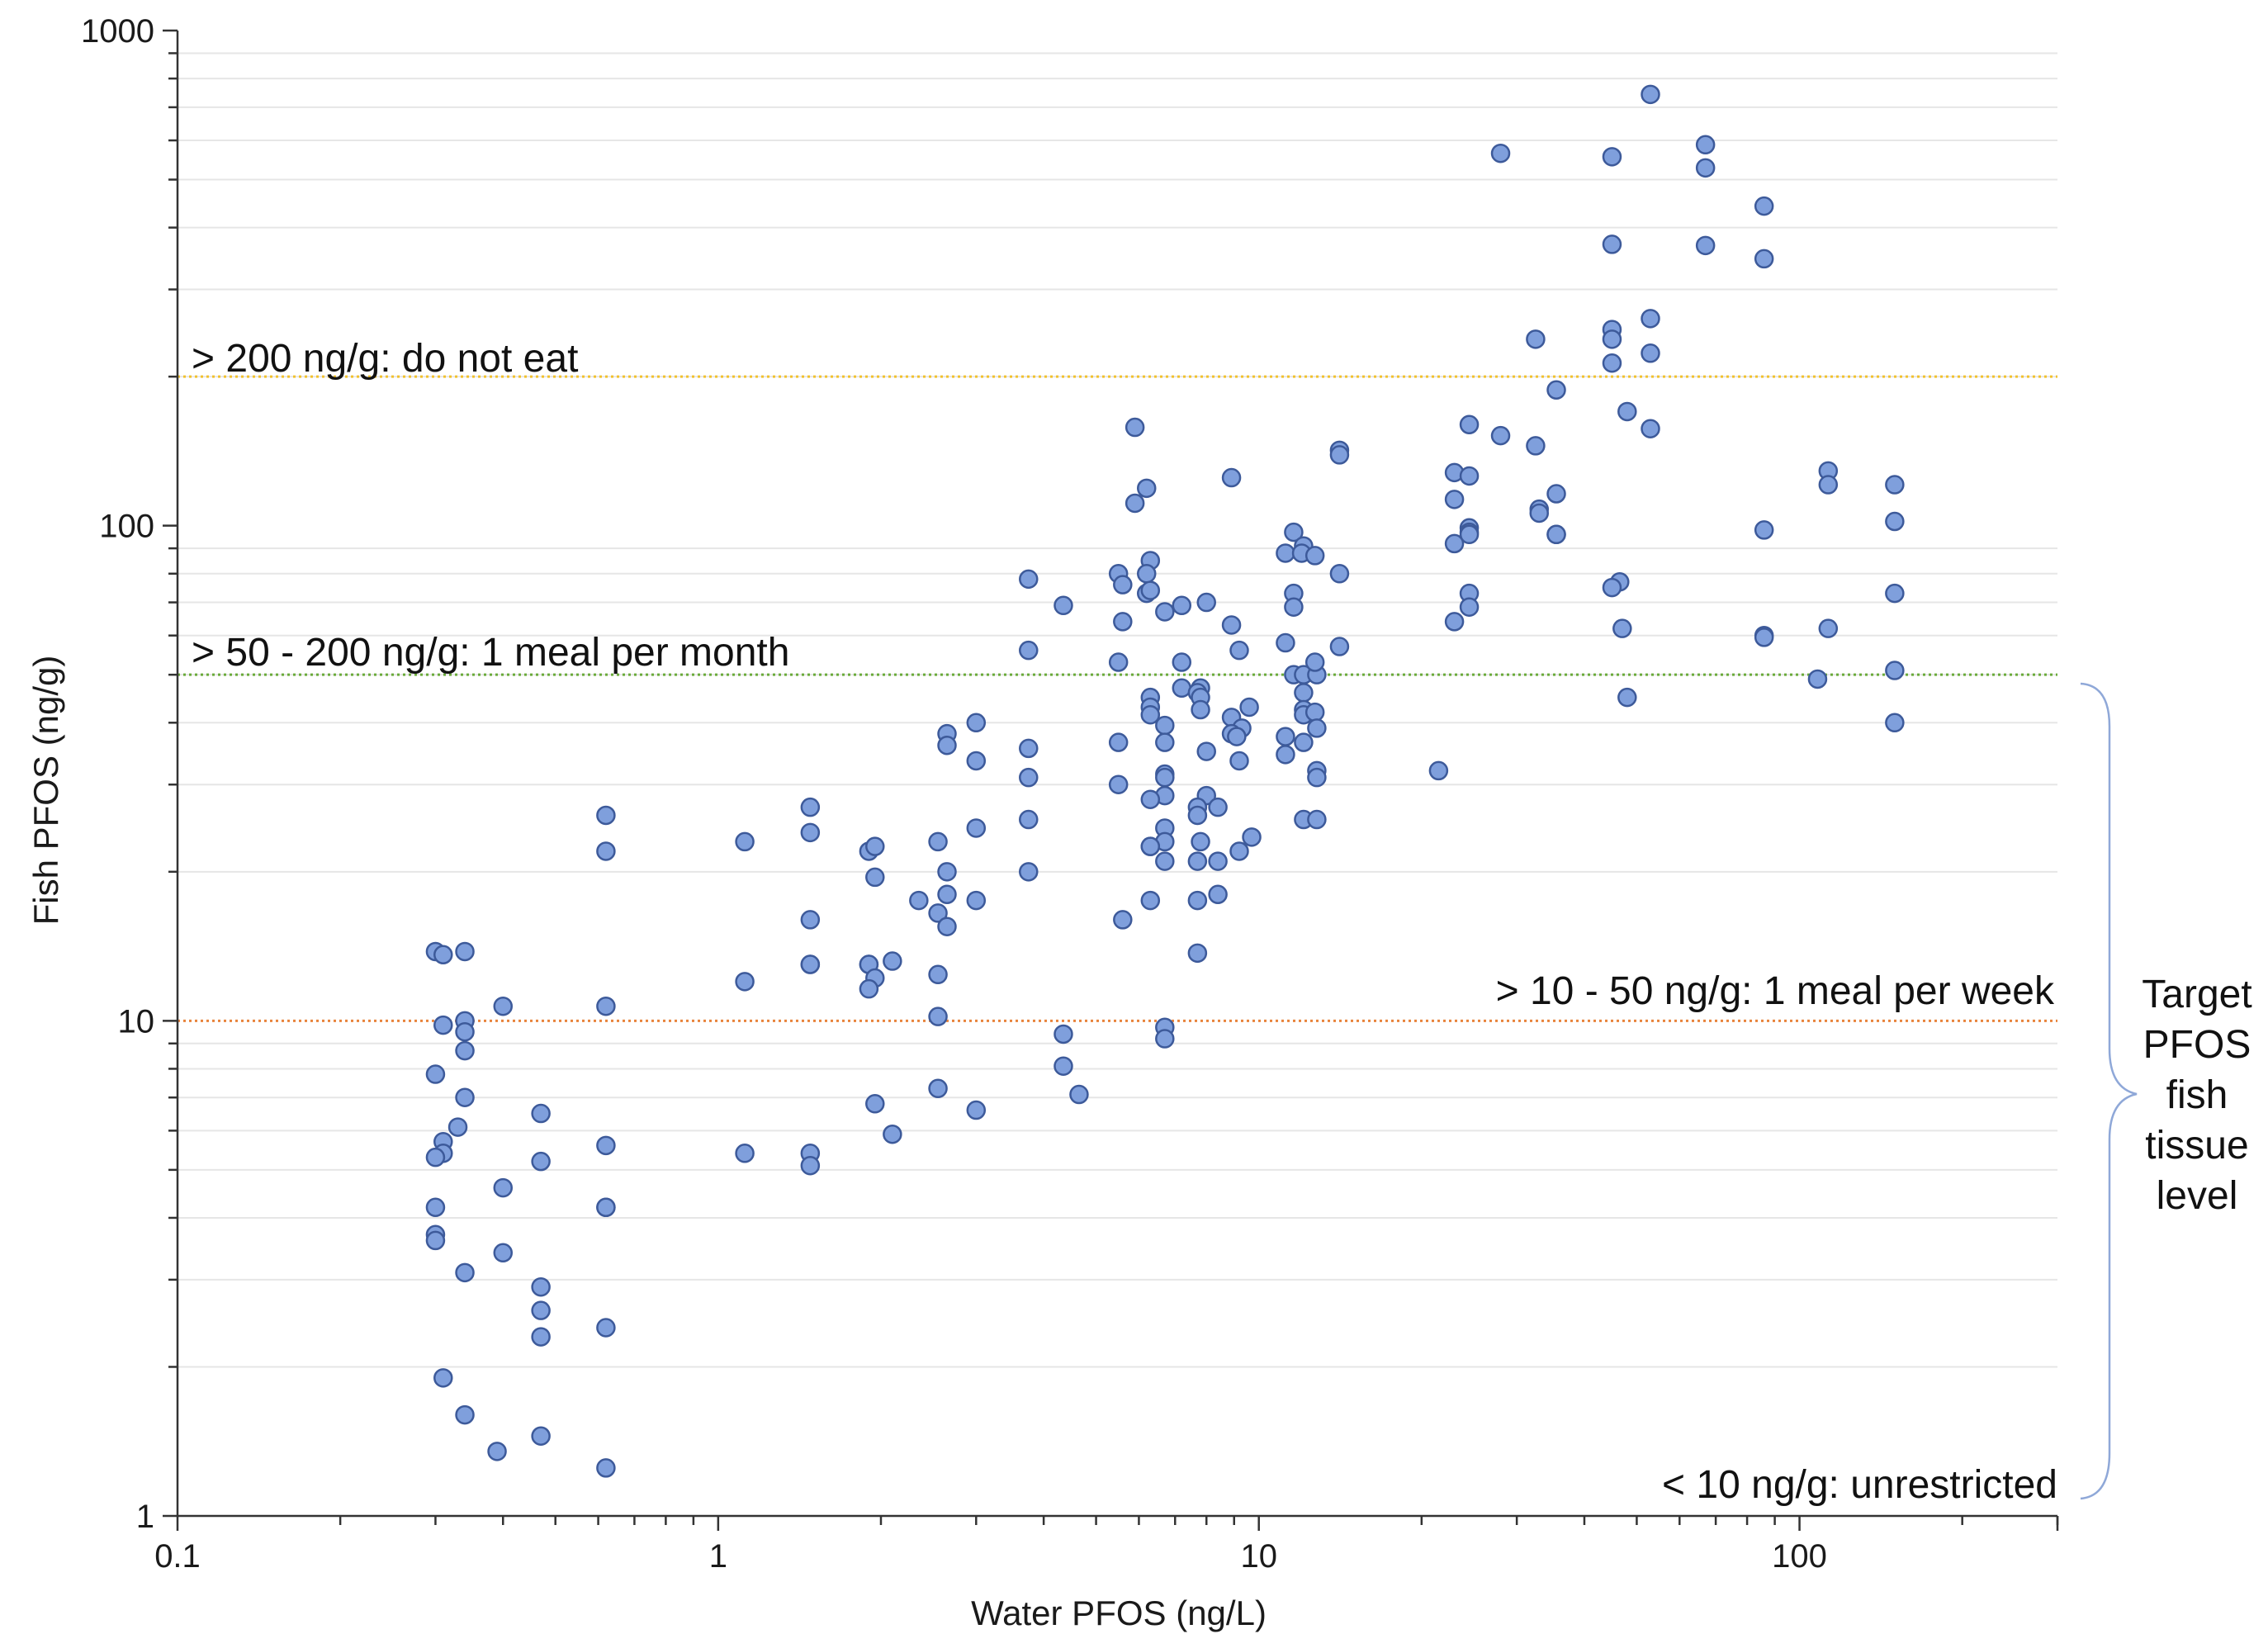 The width and height of the screenshot is (2268, 1634). I want to click on x-tick-label: 1, so click(718, 1556).